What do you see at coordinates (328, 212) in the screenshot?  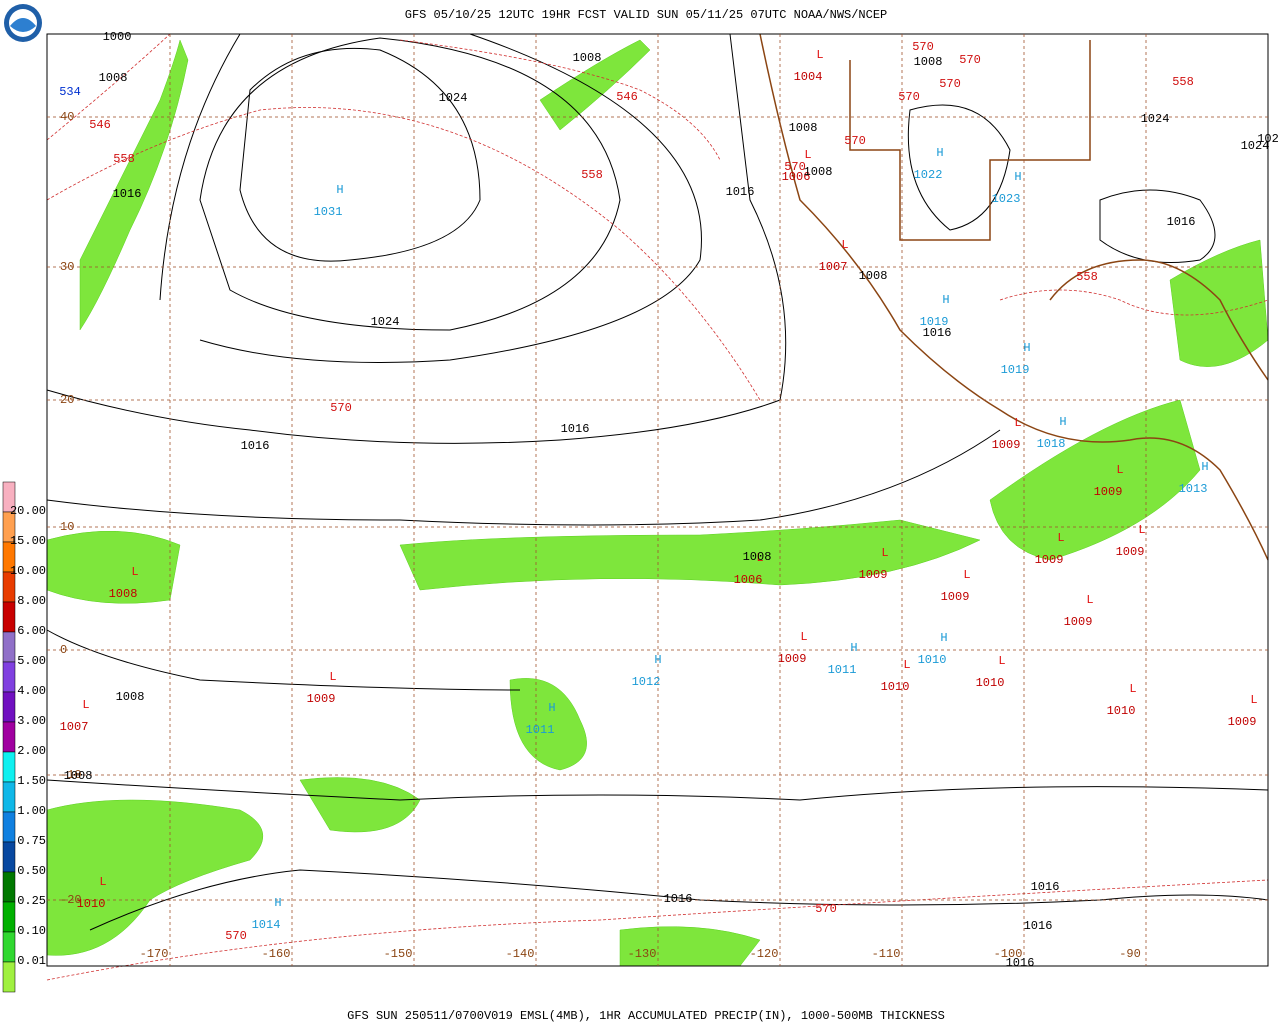 I see `center-pressure: 1031` at bounding box center [328, 212].